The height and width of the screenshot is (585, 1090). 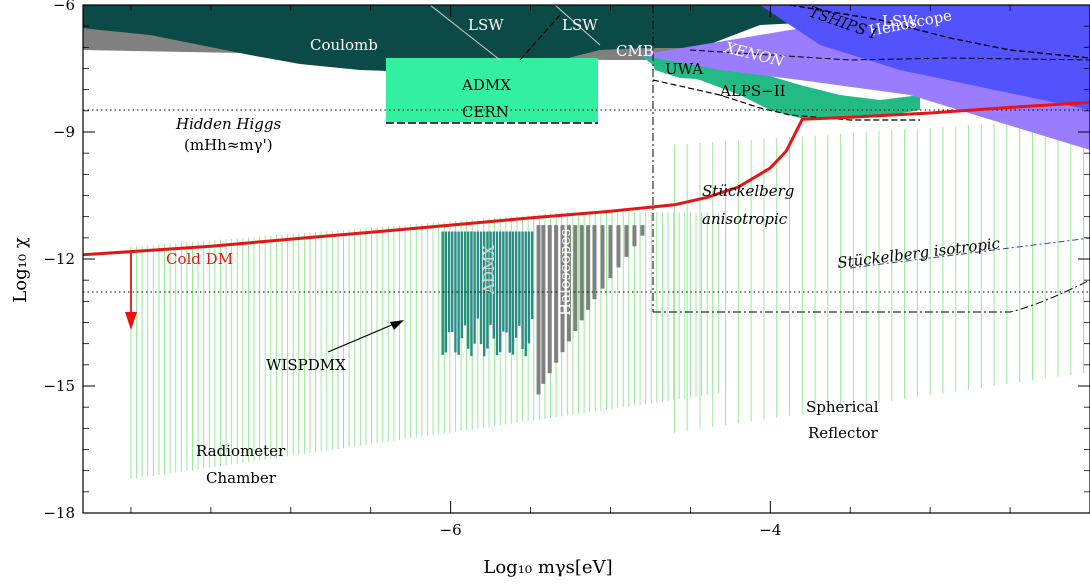 What do you see at coordinates (306, 365) in the screenshot?
I see `label-wispdmx: WISPDMX` at bounding box center [306, 365].